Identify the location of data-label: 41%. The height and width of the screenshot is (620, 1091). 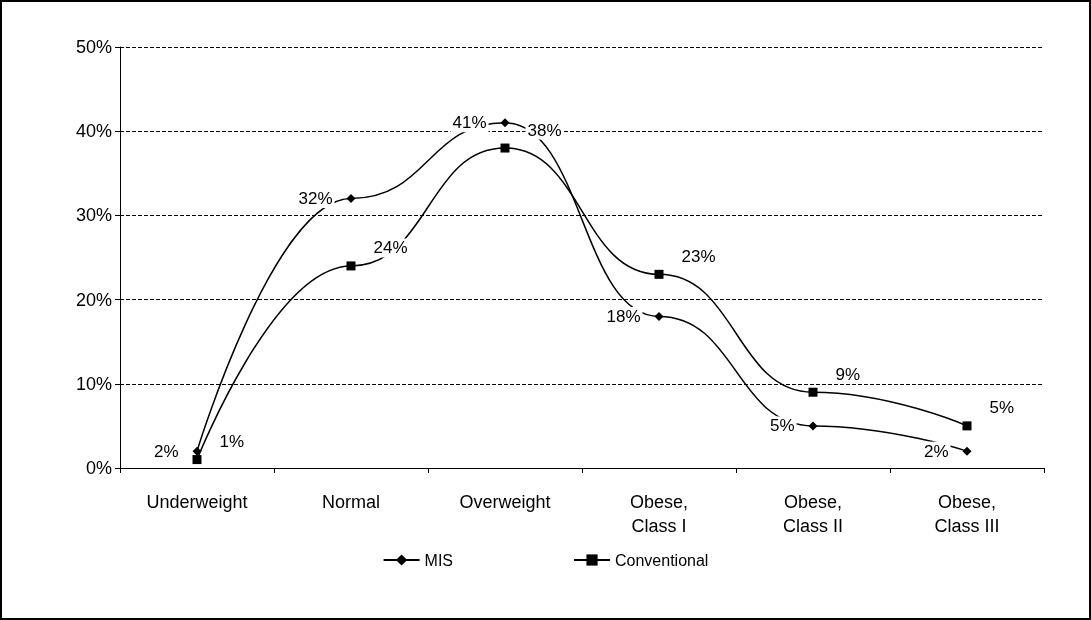
(469, 123).